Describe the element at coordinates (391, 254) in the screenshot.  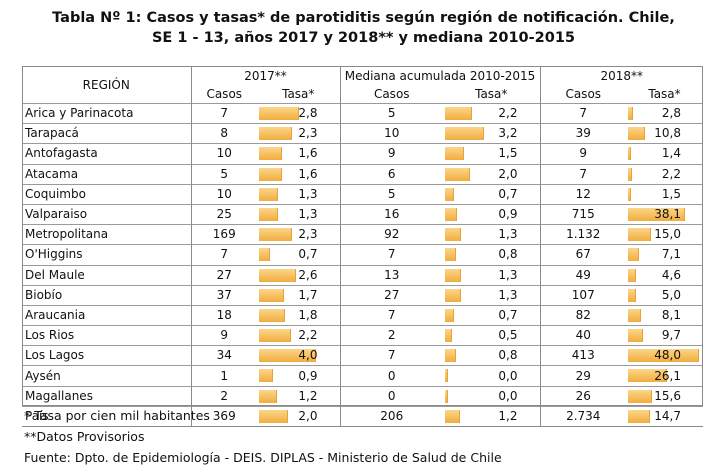
I see `casos-mediana-cell: 7` at that location.